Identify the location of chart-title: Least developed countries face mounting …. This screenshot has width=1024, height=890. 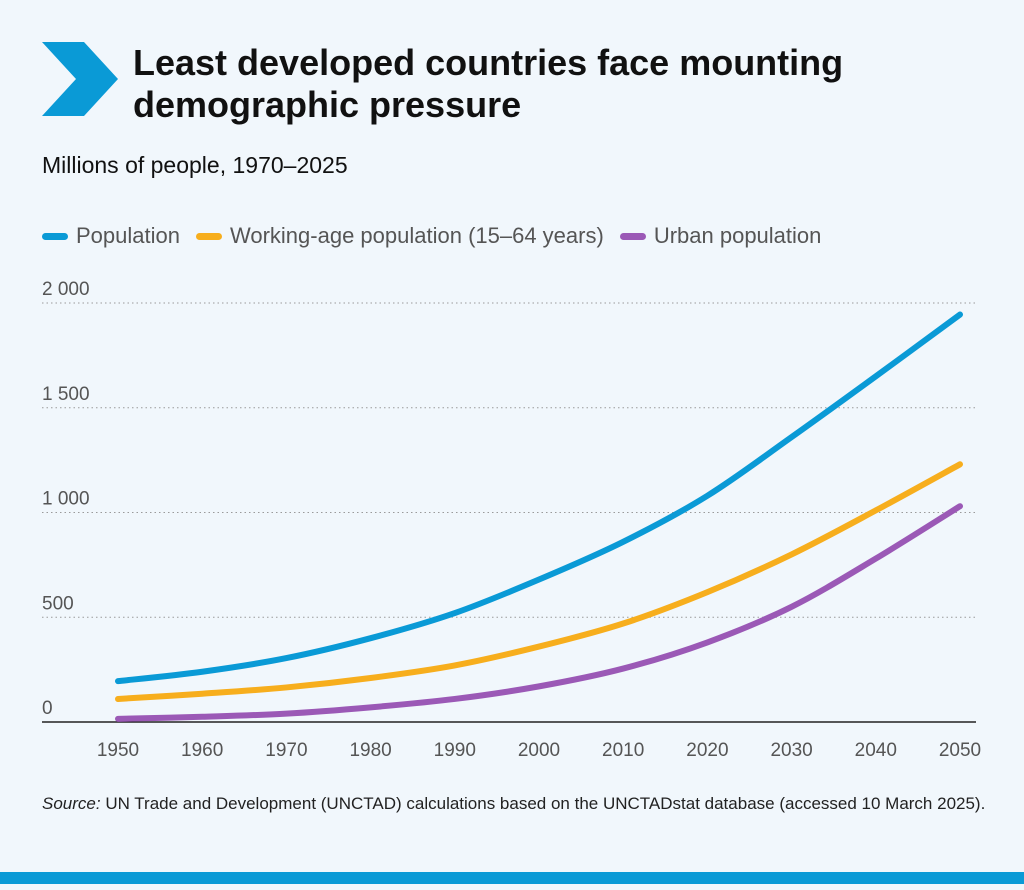
(488, 83).